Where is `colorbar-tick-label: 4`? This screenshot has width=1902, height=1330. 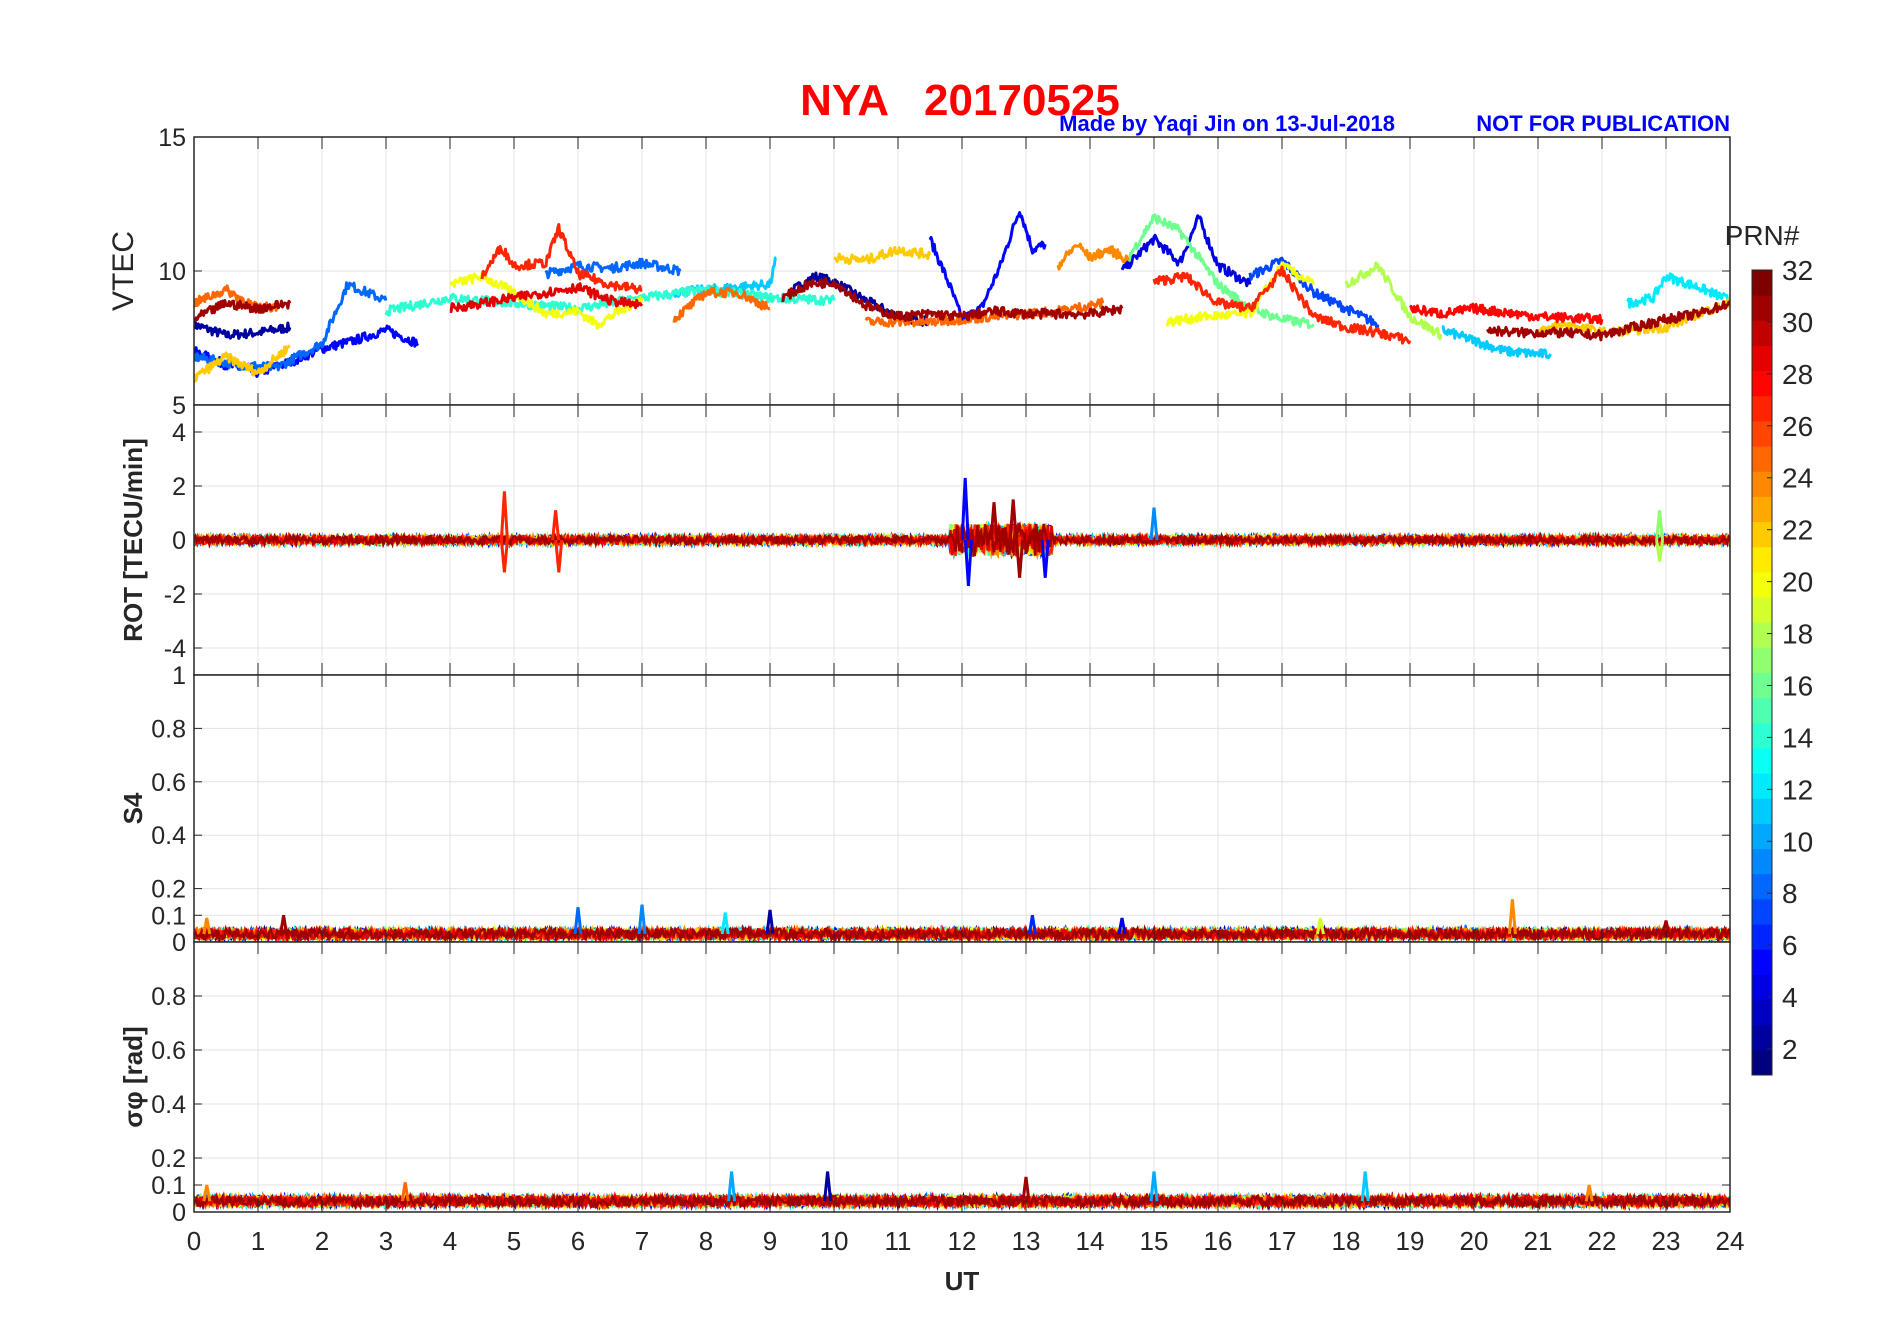 colorbar-tick-label: 4 is located at coordinates (1790, 997).